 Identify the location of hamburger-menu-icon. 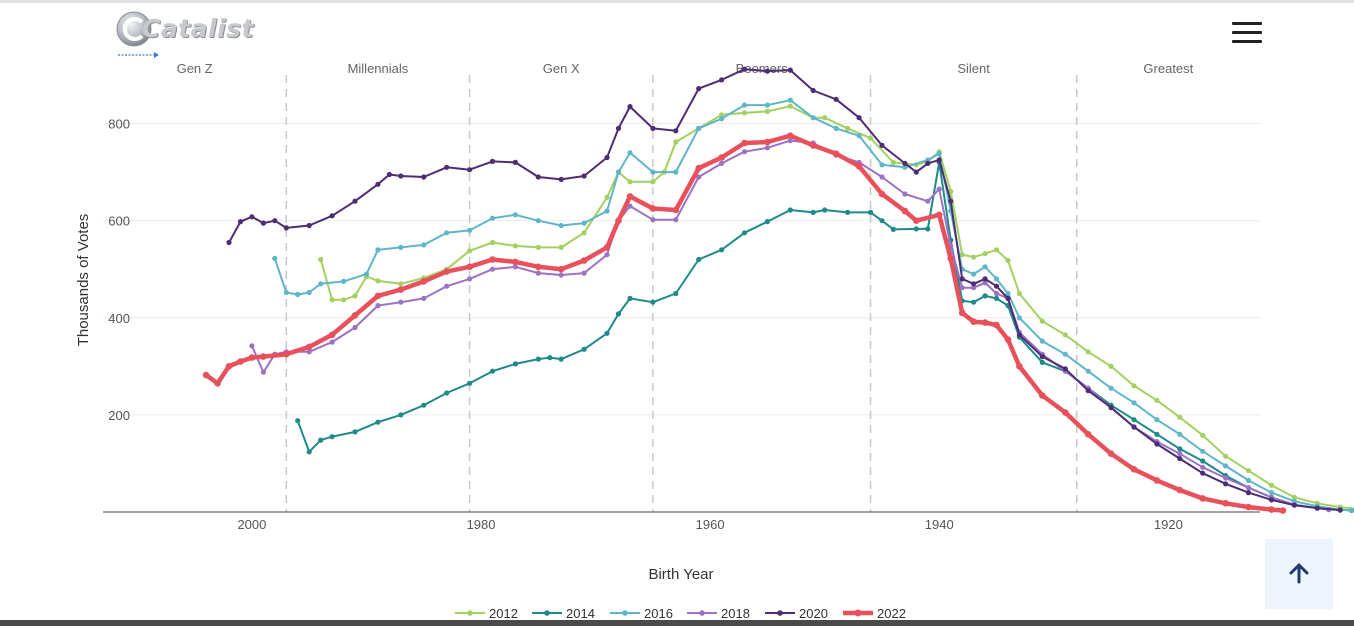
(1247, 41).